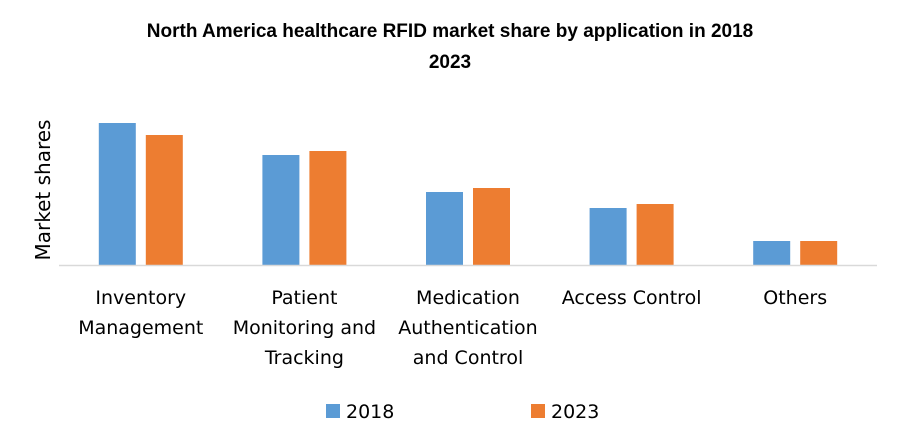 The width and height of the screenshot is (900, 441). I want to click on category-label: Patient, so click(304, 298).